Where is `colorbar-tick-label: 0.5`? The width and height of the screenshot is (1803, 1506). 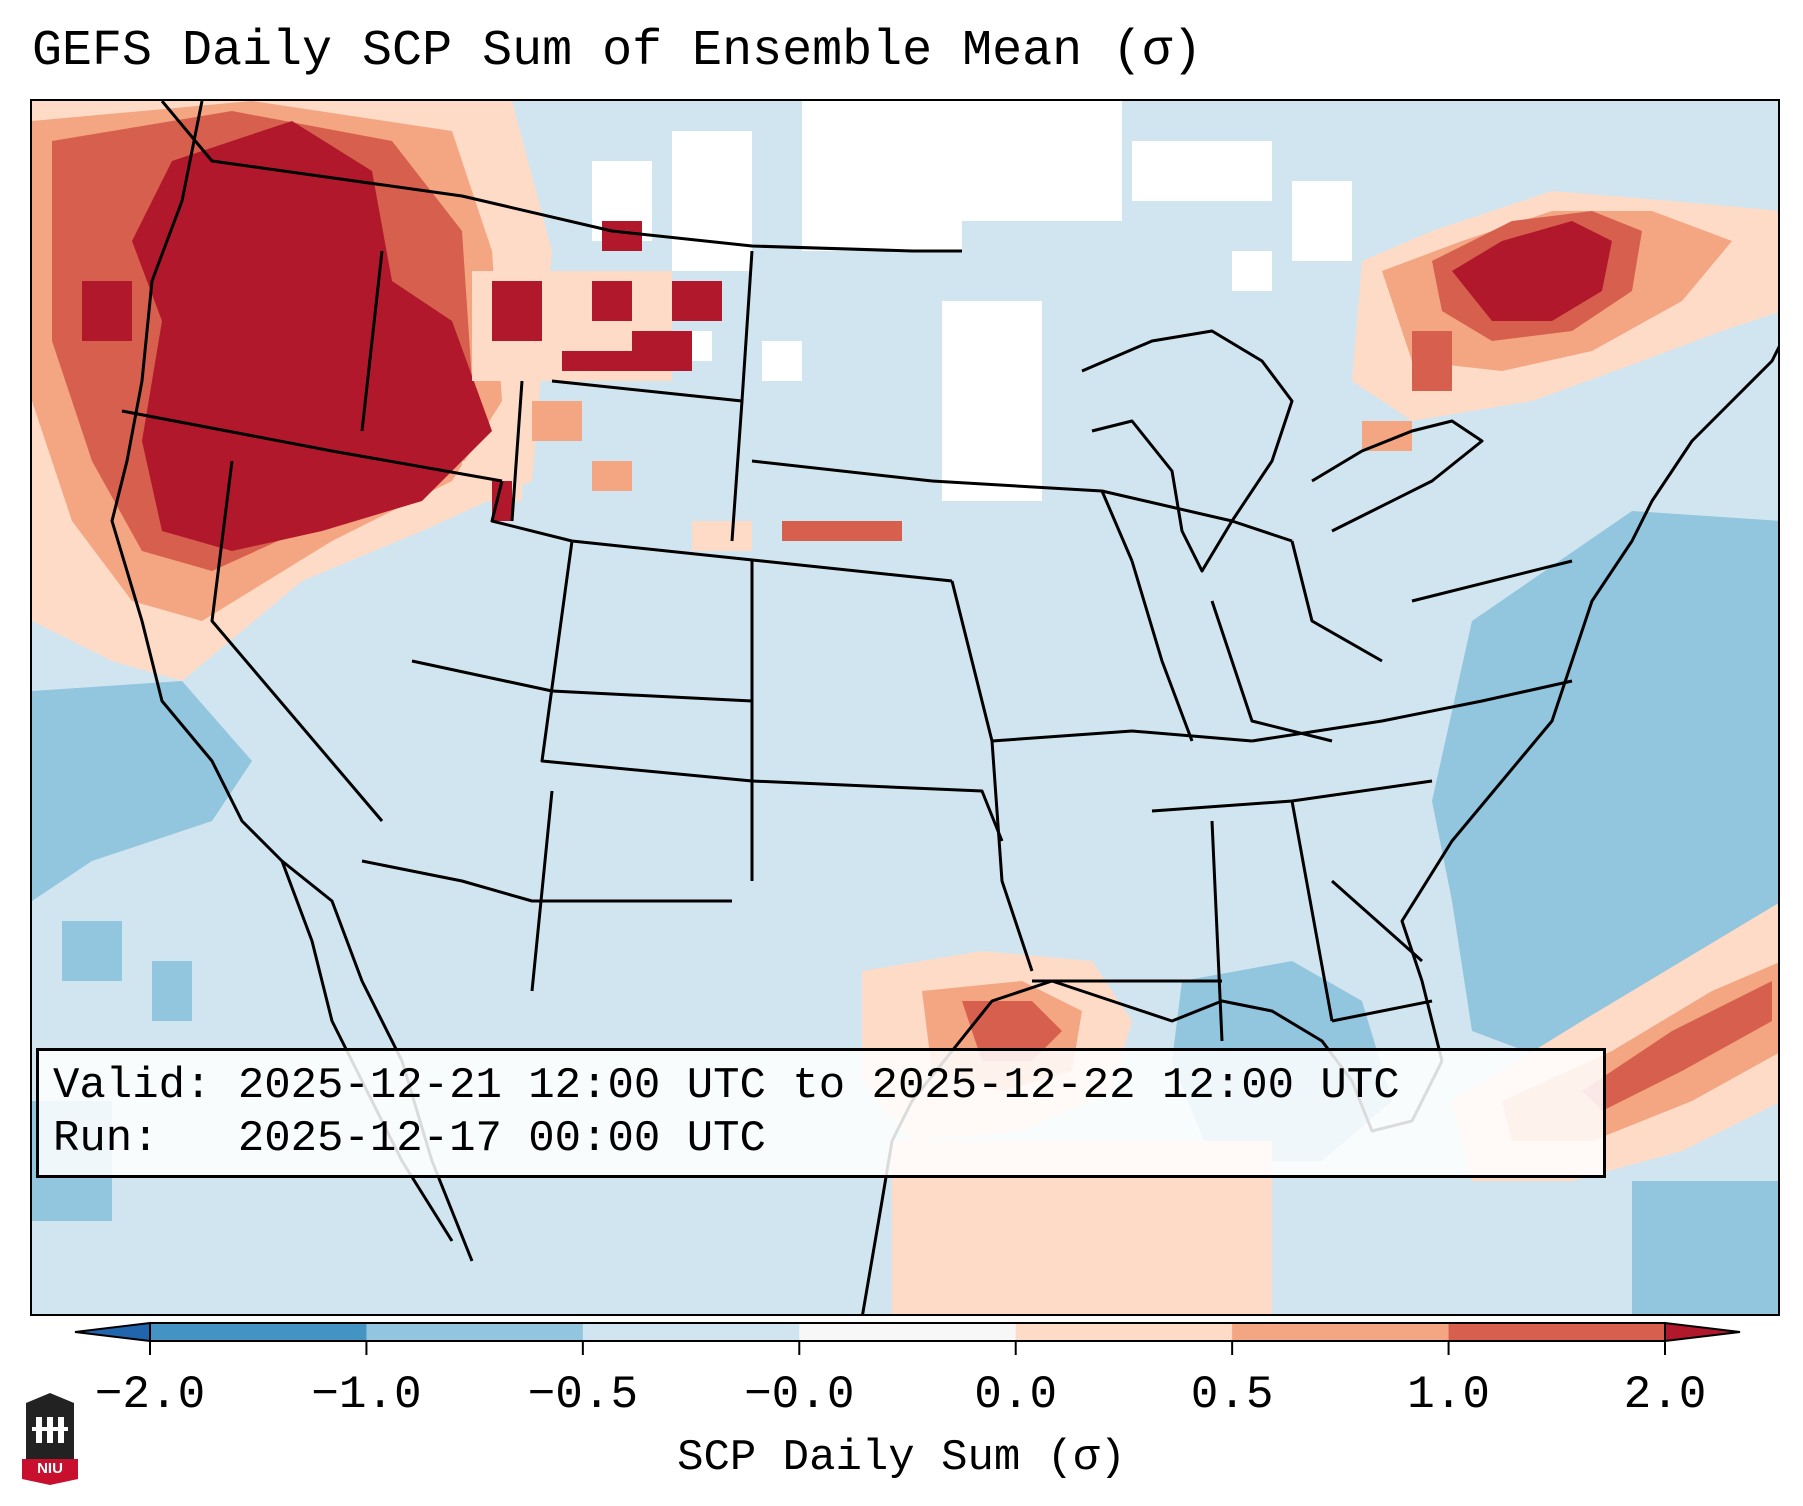
colorbar-tick-label: 0.5 is located at coordinates (1232, 1395).